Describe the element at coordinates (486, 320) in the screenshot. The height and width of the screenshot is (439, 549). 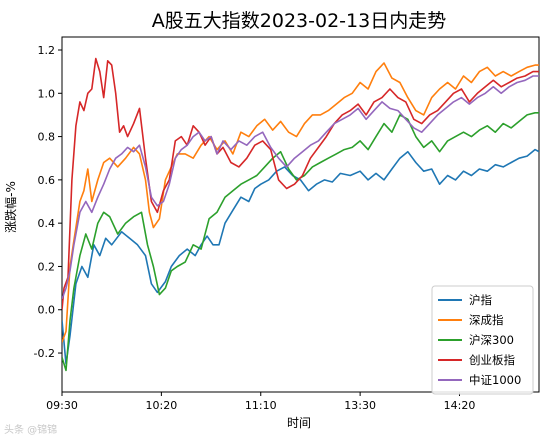
I see `legend-label: 深成指` at that location.